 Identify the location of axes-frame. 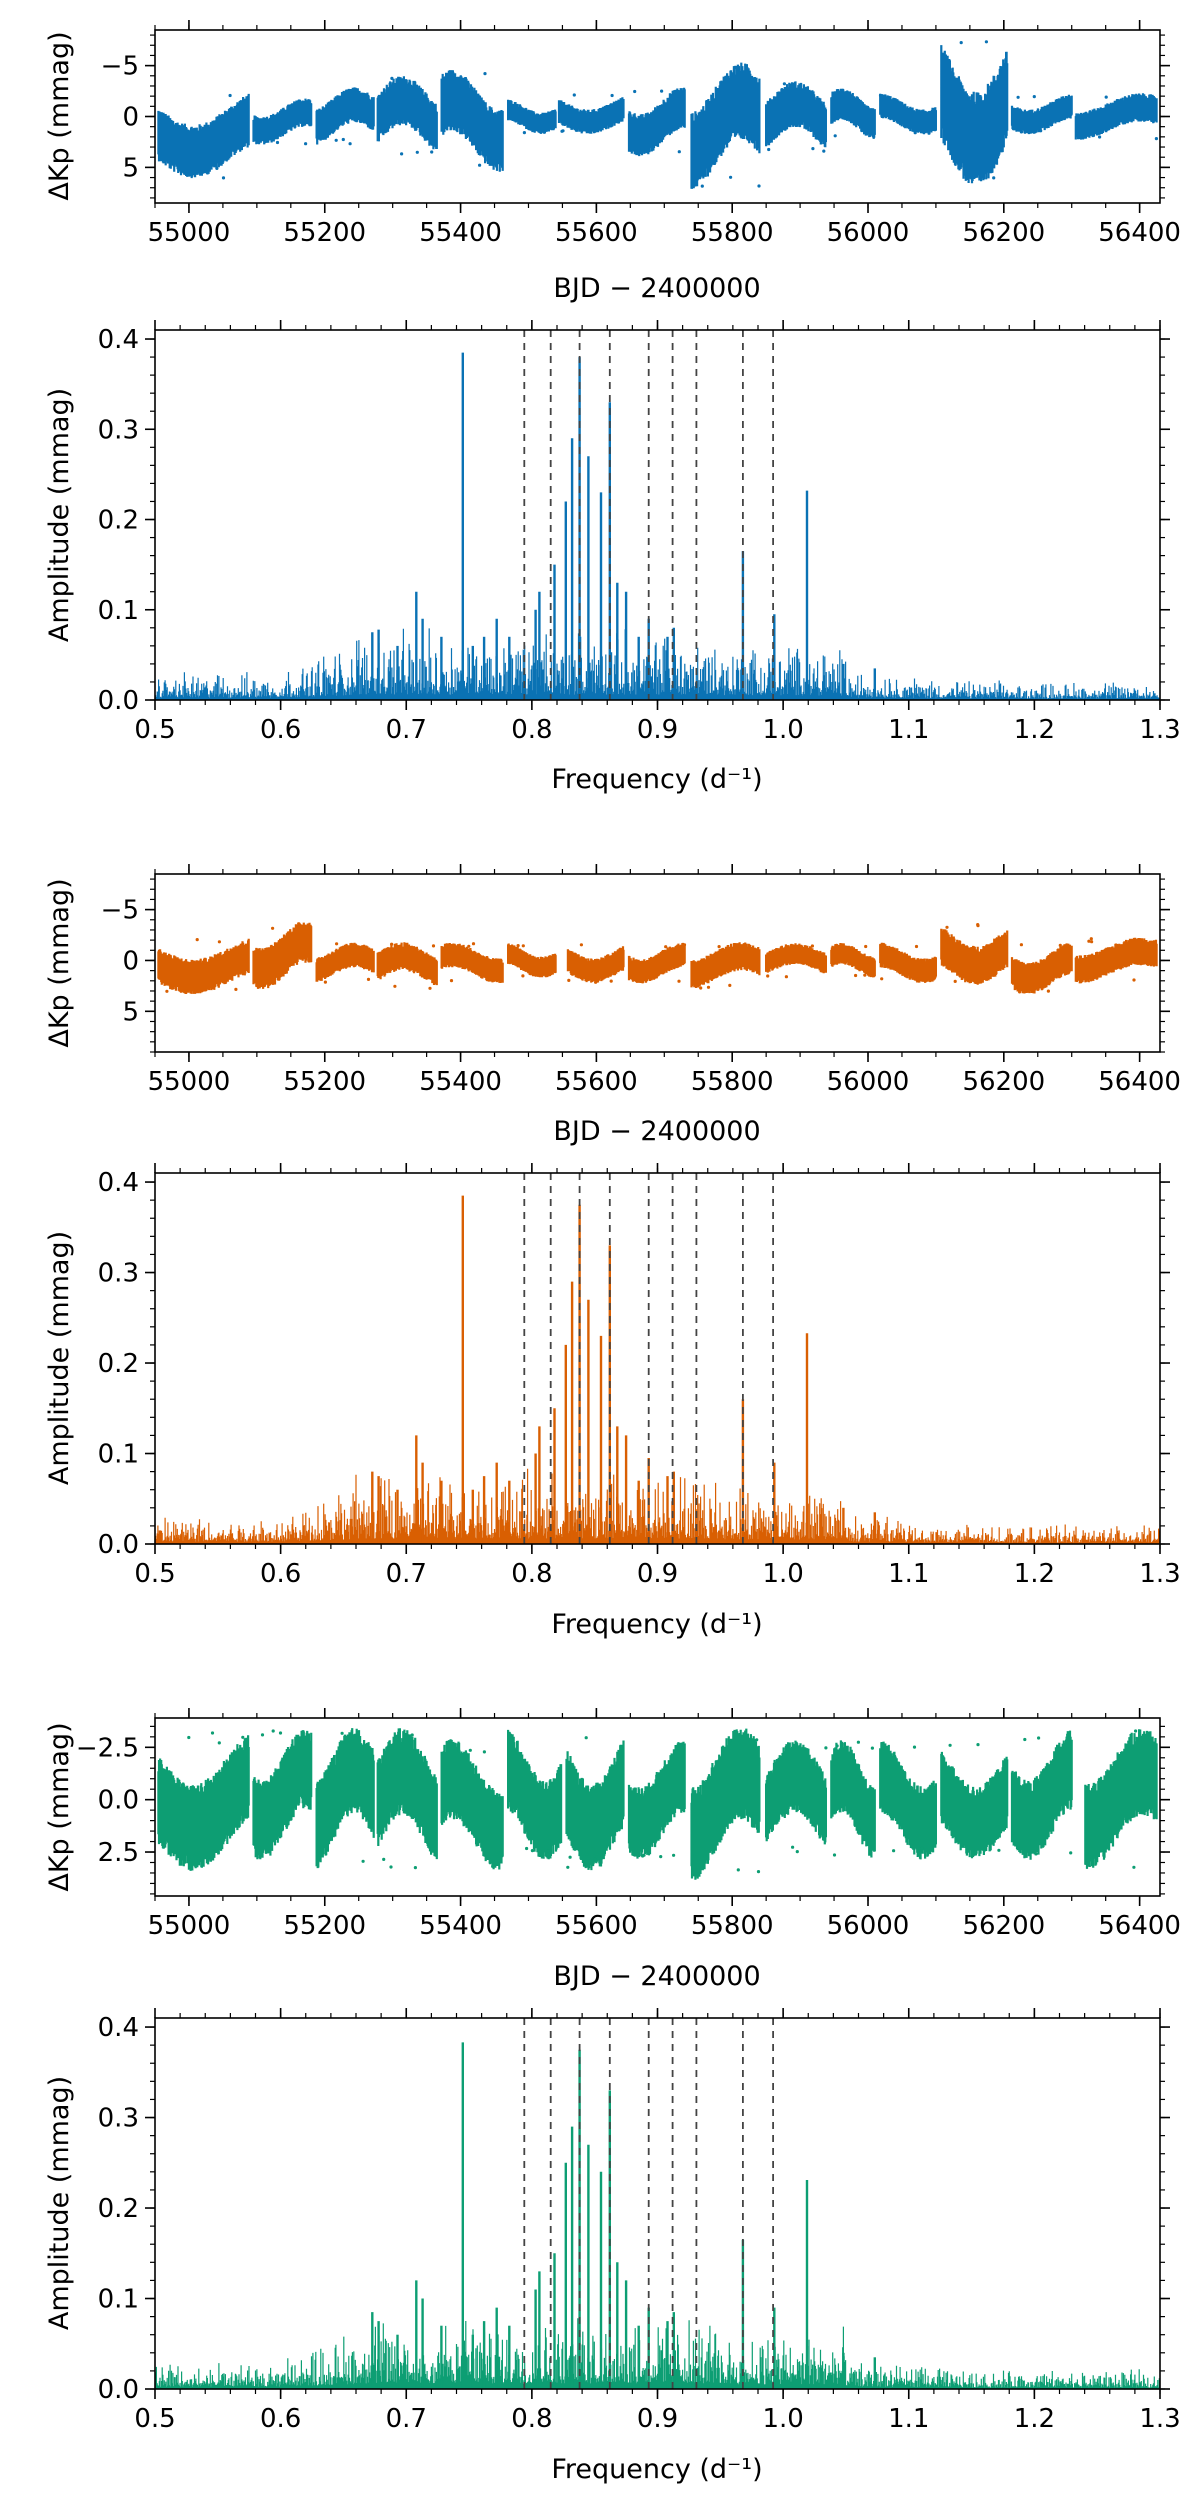
(657, 963).